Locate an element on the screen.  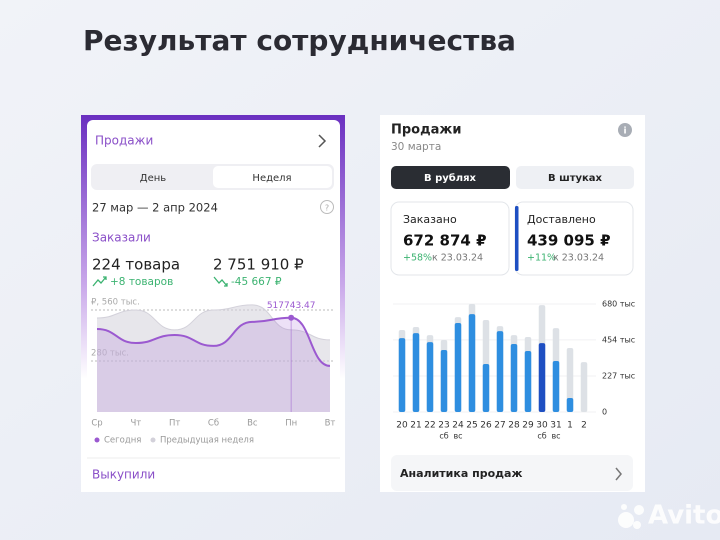
x-tick-label: 2 is located at coordinates (584, 426).